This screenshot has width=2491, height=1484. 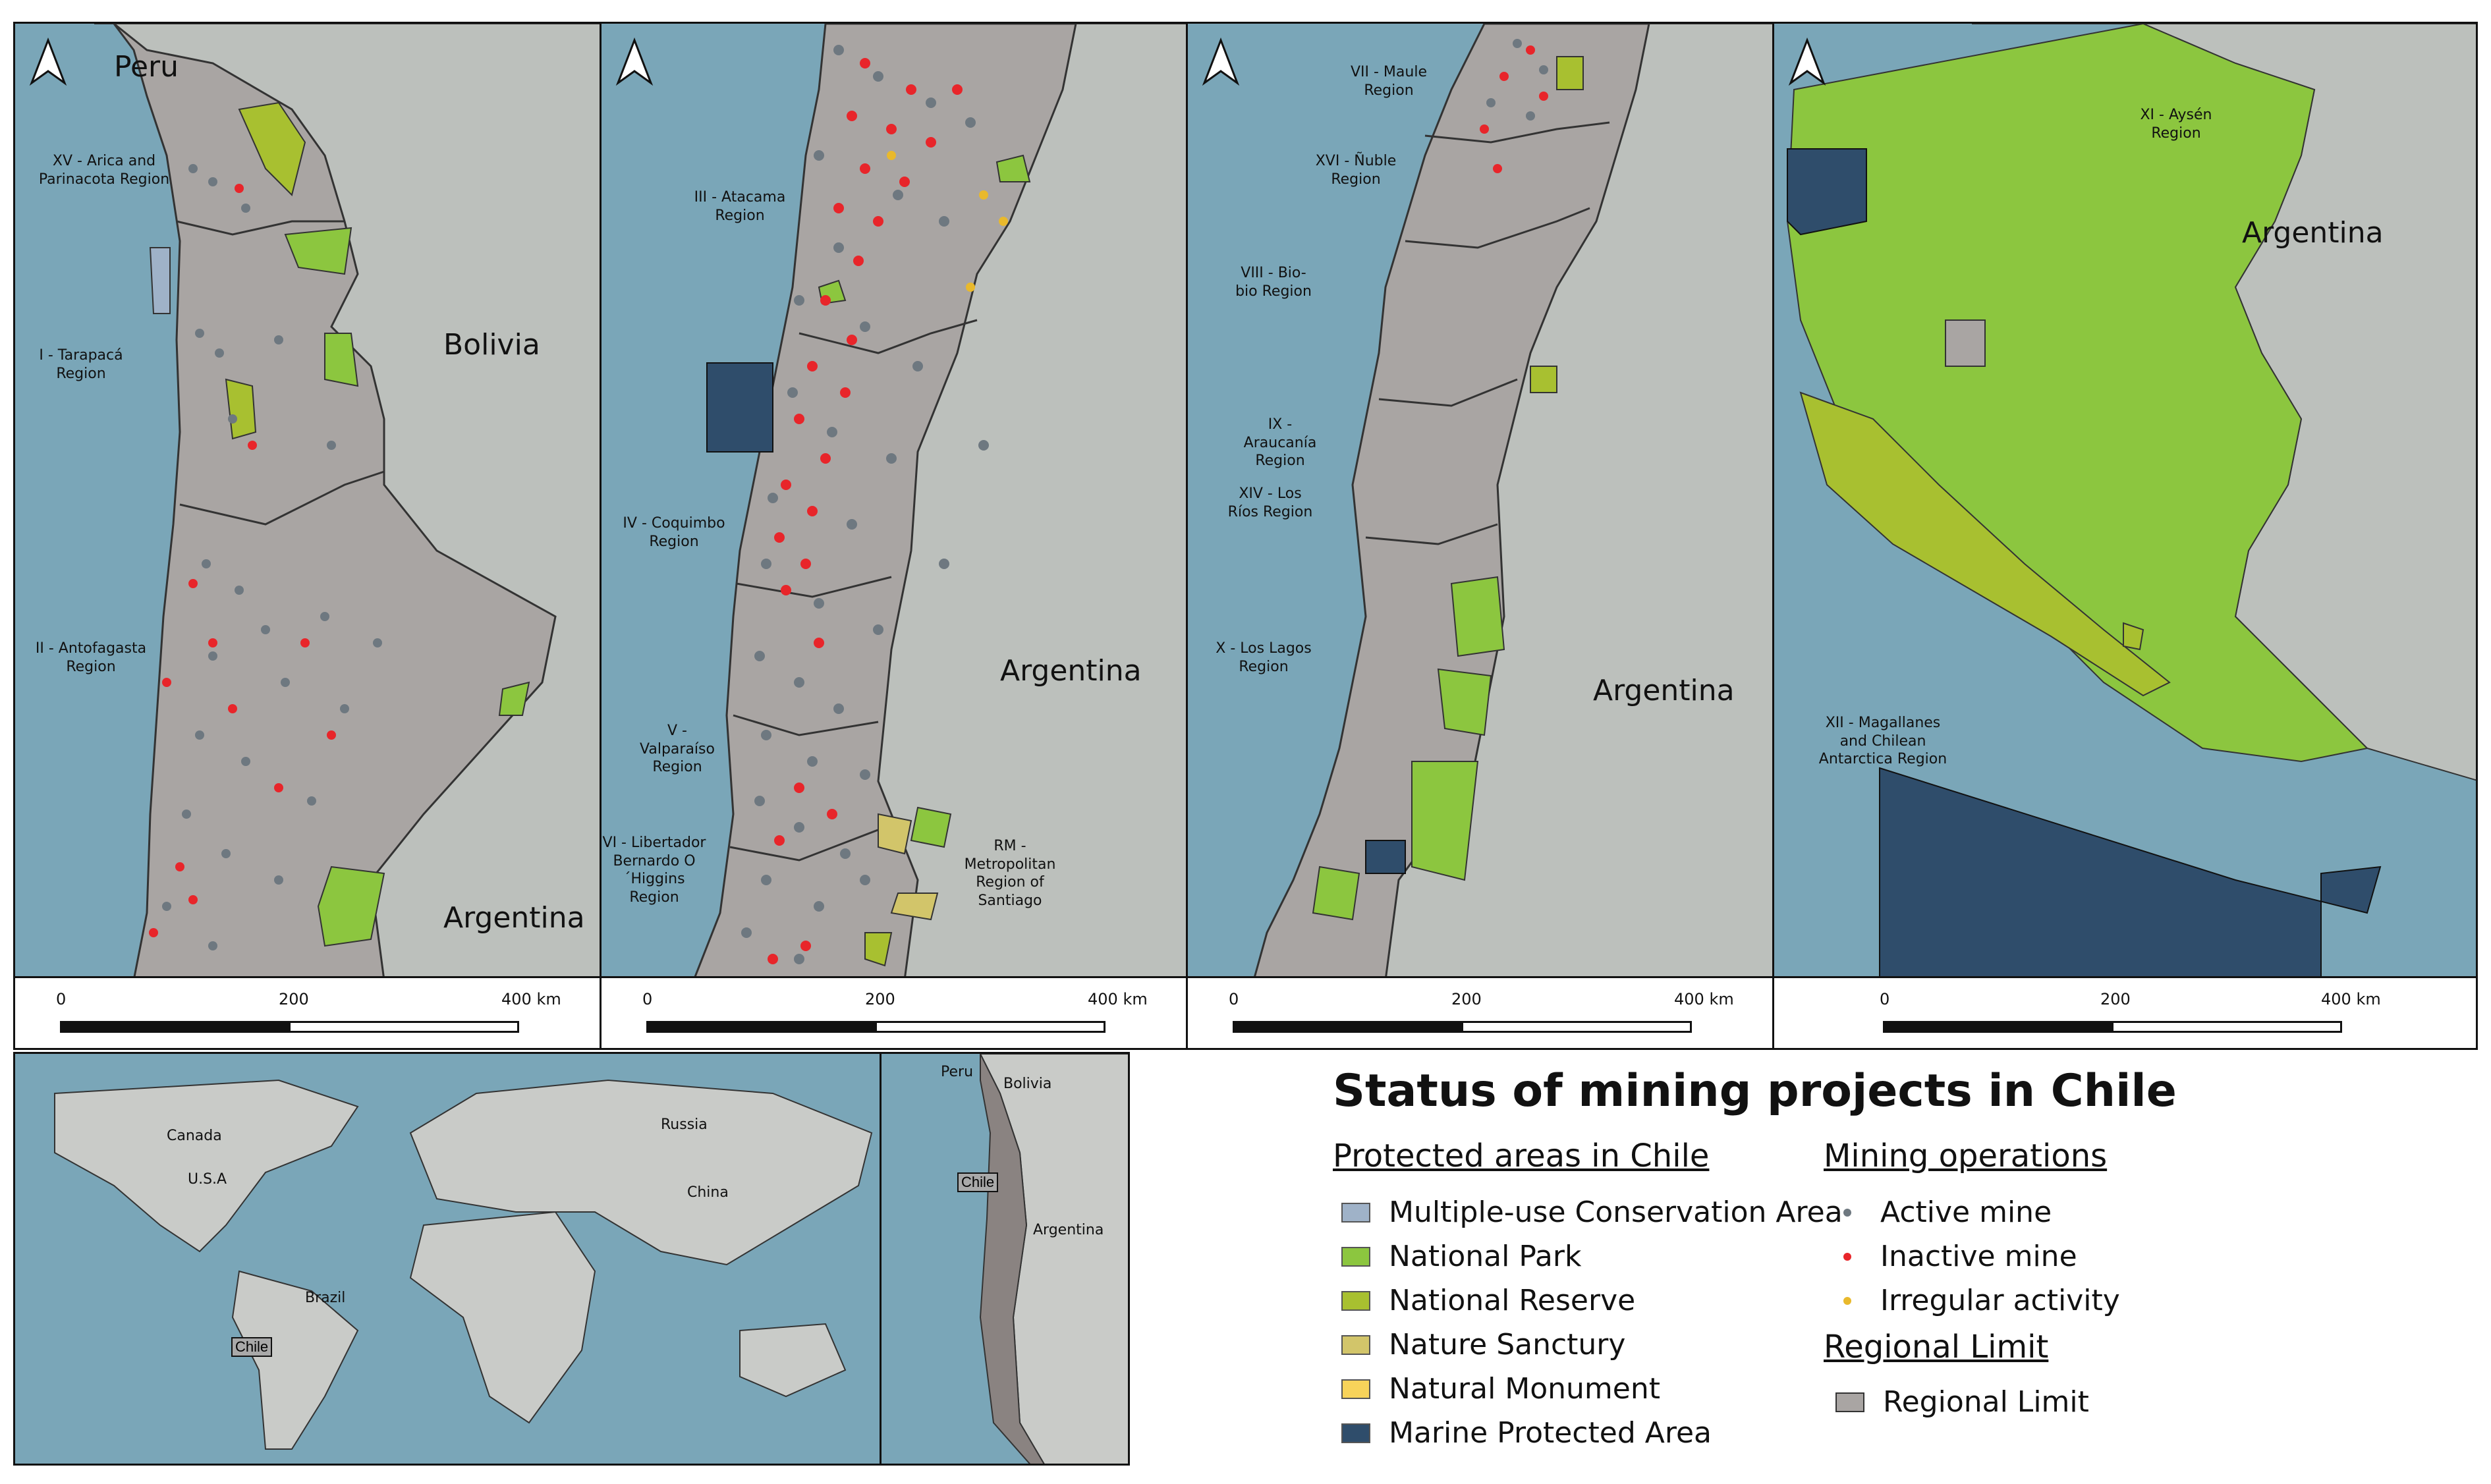 What do you see at coordinates (1755, 1091) in the screenshot?
I see `page-title: Status of mining projects in Chile` at bounding box center [1755, 1091].